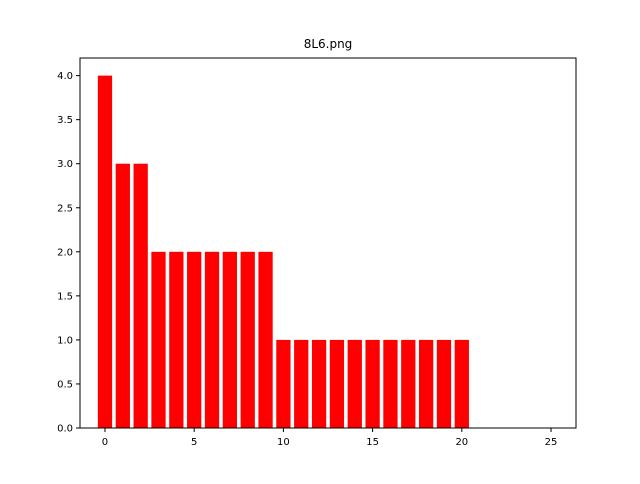  What do you see at coordinates (65, 384) in the screenshot?
I see `y-tick-label-0.5: 0.5` at bounding box center [65, 384].